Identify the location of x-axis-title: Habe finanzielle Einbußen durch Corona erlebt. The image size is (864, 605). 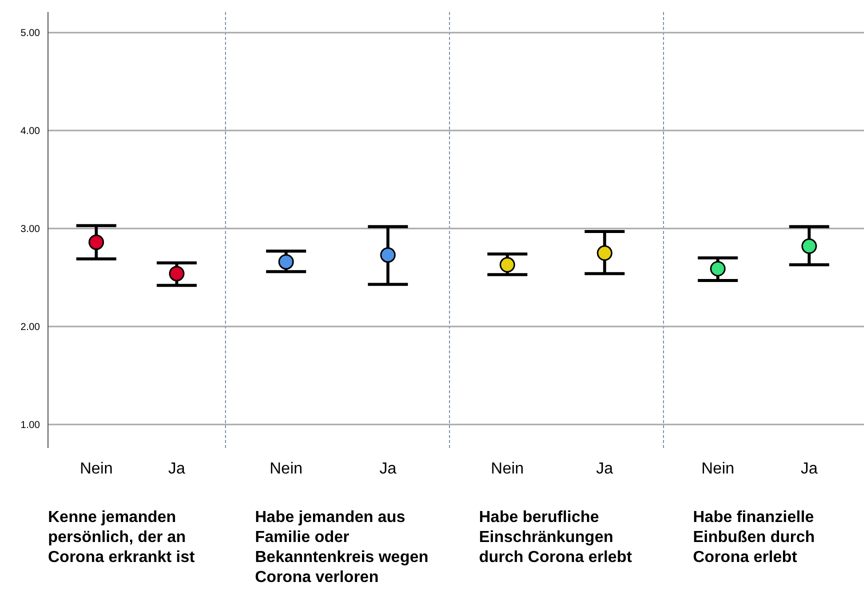
(754, 538).